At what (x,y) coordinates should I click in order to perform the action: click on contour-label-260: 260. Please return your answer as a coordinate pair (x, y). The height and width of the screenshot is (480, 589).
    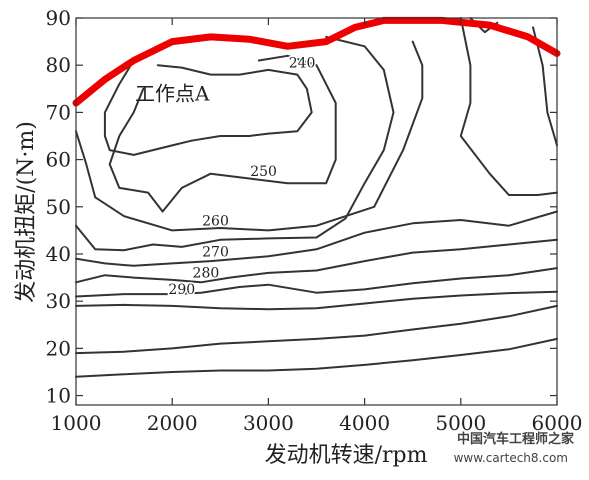
    Looking at the image, I should click on (215, 222).